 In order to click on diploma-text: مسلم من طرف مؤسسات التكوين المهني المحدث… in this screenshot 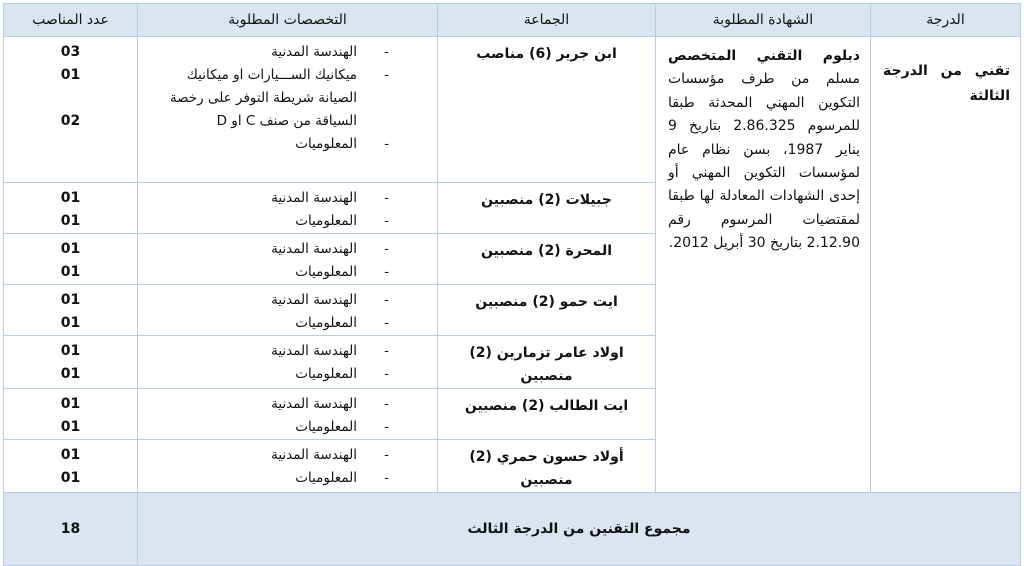, I will do `click(764, 161)`.